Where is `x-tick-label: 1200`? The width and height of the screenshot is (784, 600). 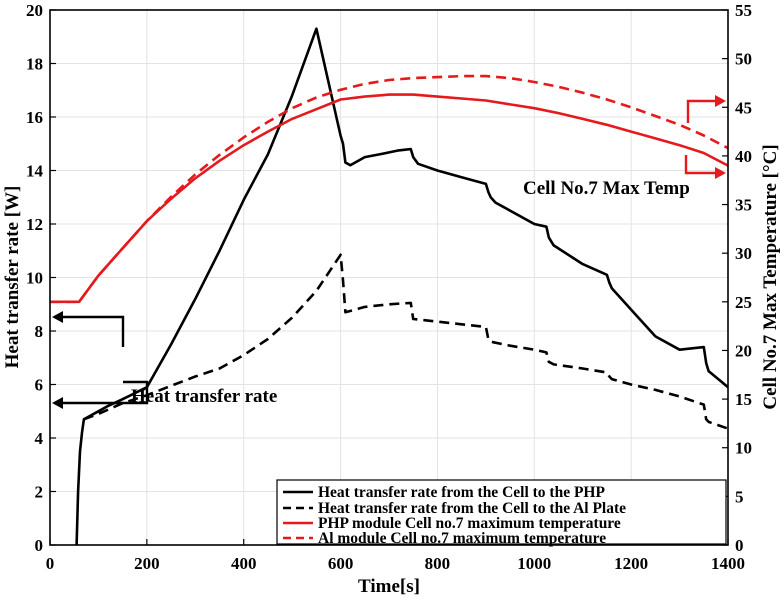
x-tick-label: 1200 is located at coordinates (631, 563).